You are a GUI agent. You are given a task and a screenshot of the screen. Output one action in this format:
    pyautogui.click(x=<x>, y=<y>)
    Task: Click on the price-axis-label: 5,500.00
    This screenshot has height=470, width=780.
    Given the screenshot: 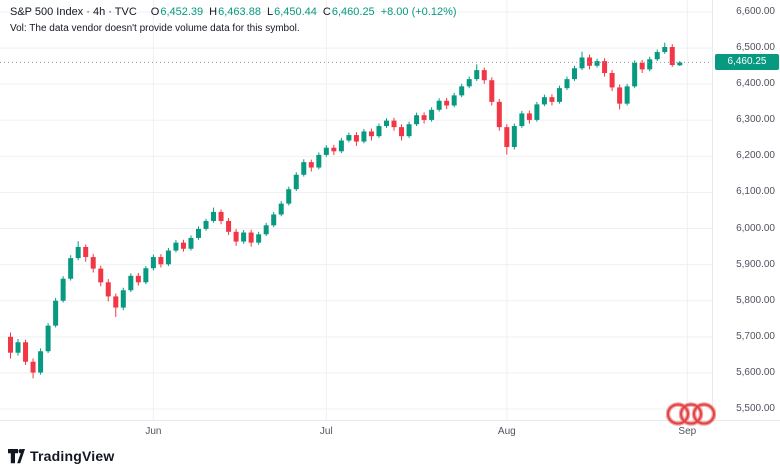 What is the action you would take?
    pyautogui.click(x=755, y=408)
    